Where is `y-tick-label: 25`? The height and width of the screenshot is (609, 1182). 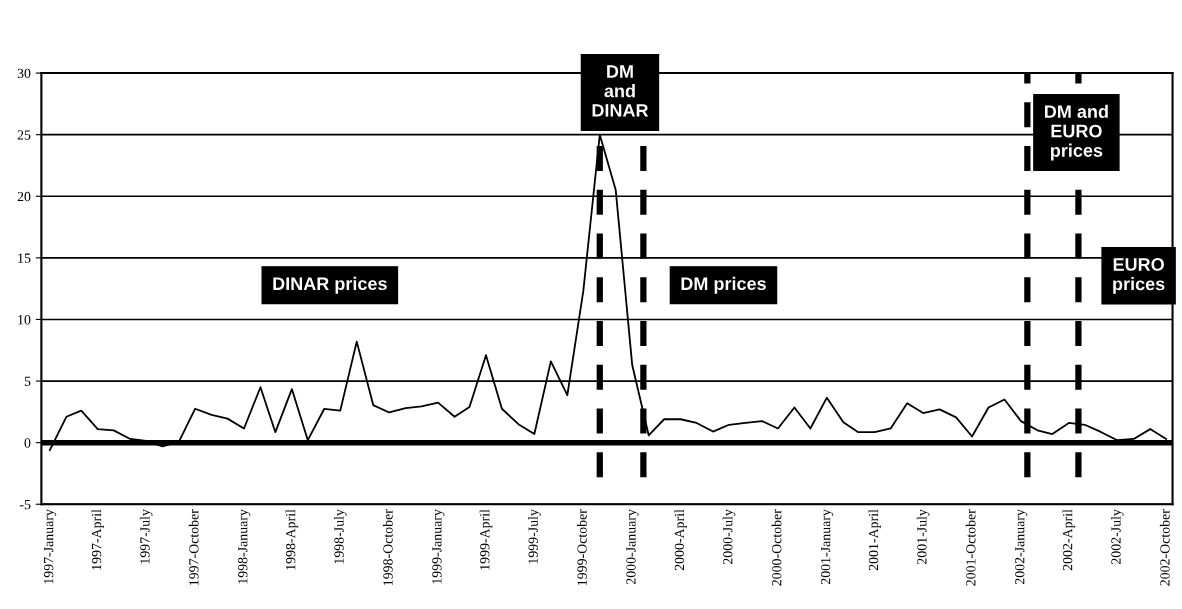
y-tick-label: 25 is located at coordinates (24, 135).